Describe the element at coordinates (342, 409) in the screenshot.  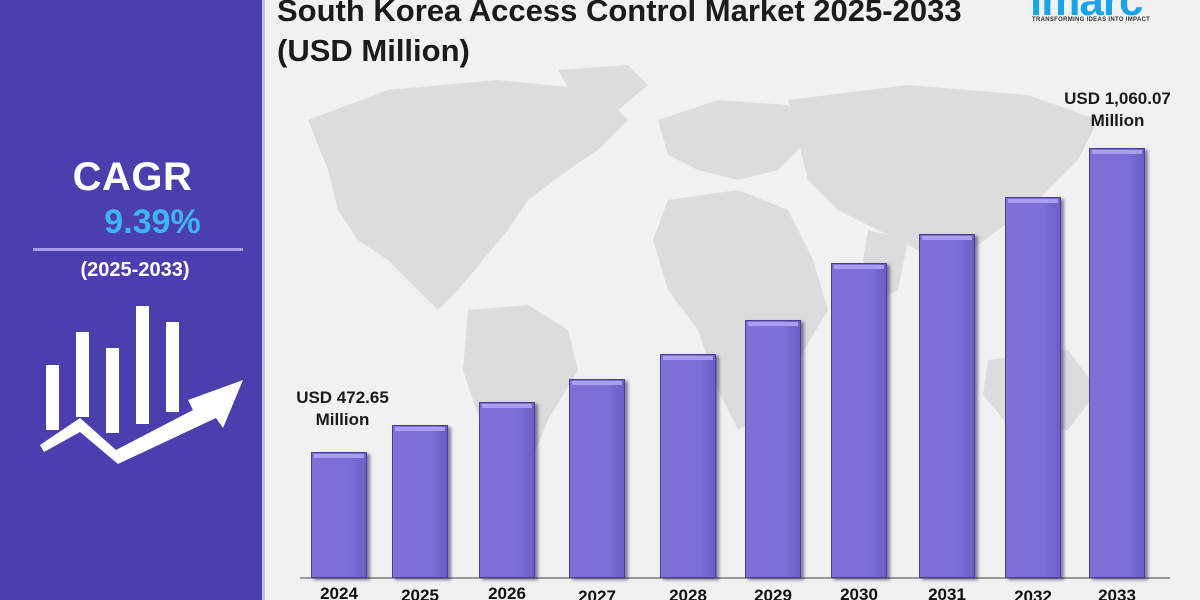
I see `start-value-label: USD 472.65 Million` at that location.